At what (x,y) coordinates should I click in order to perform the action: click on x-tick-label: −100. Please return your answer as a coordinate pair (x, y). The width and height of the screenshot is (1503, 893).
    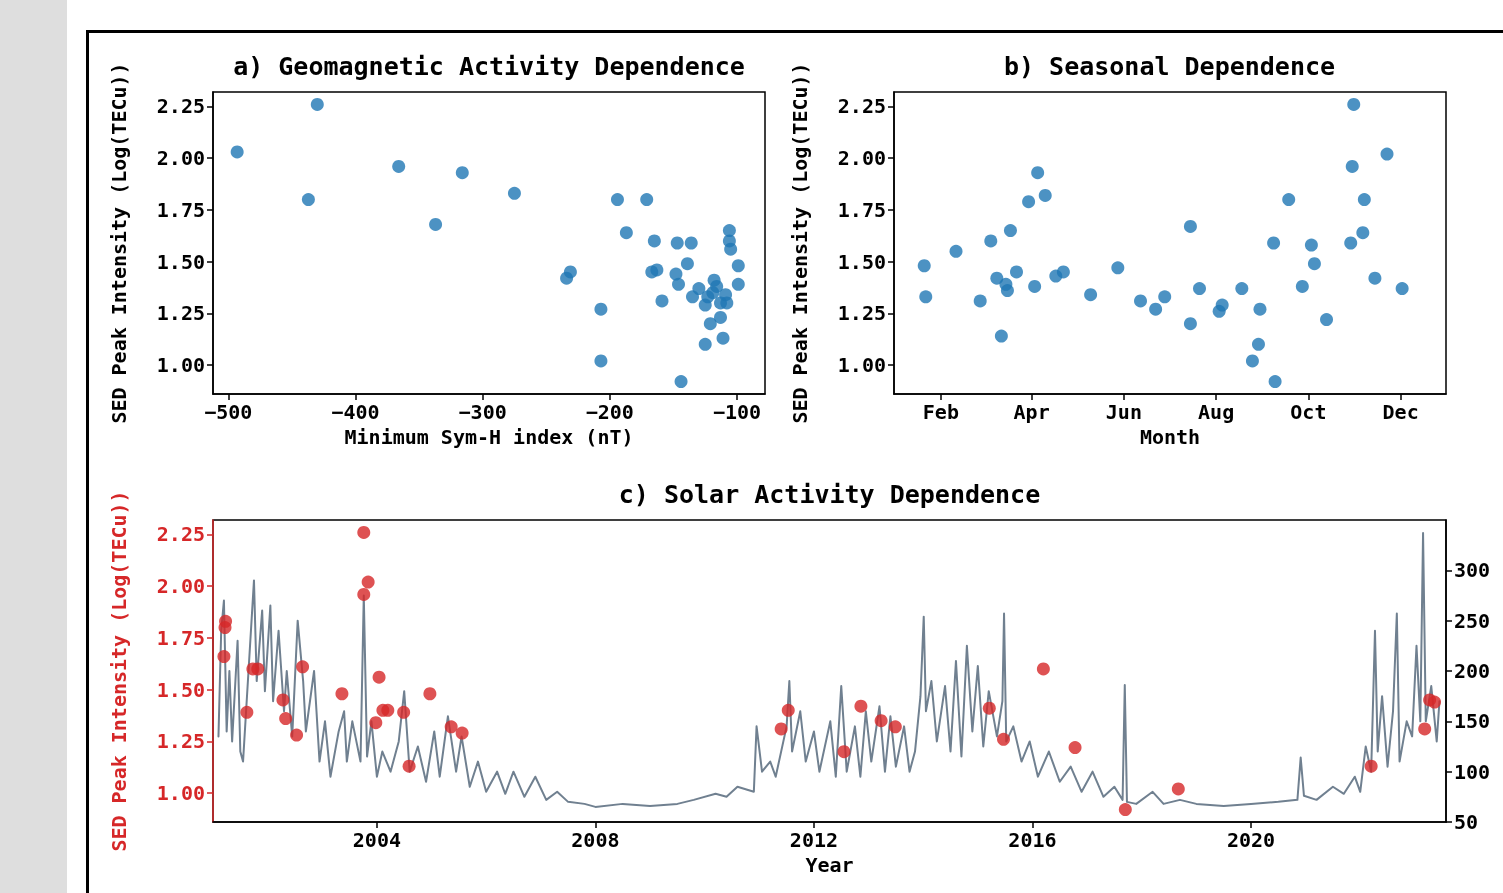
    Looking at the image, I should click on (737, 412).